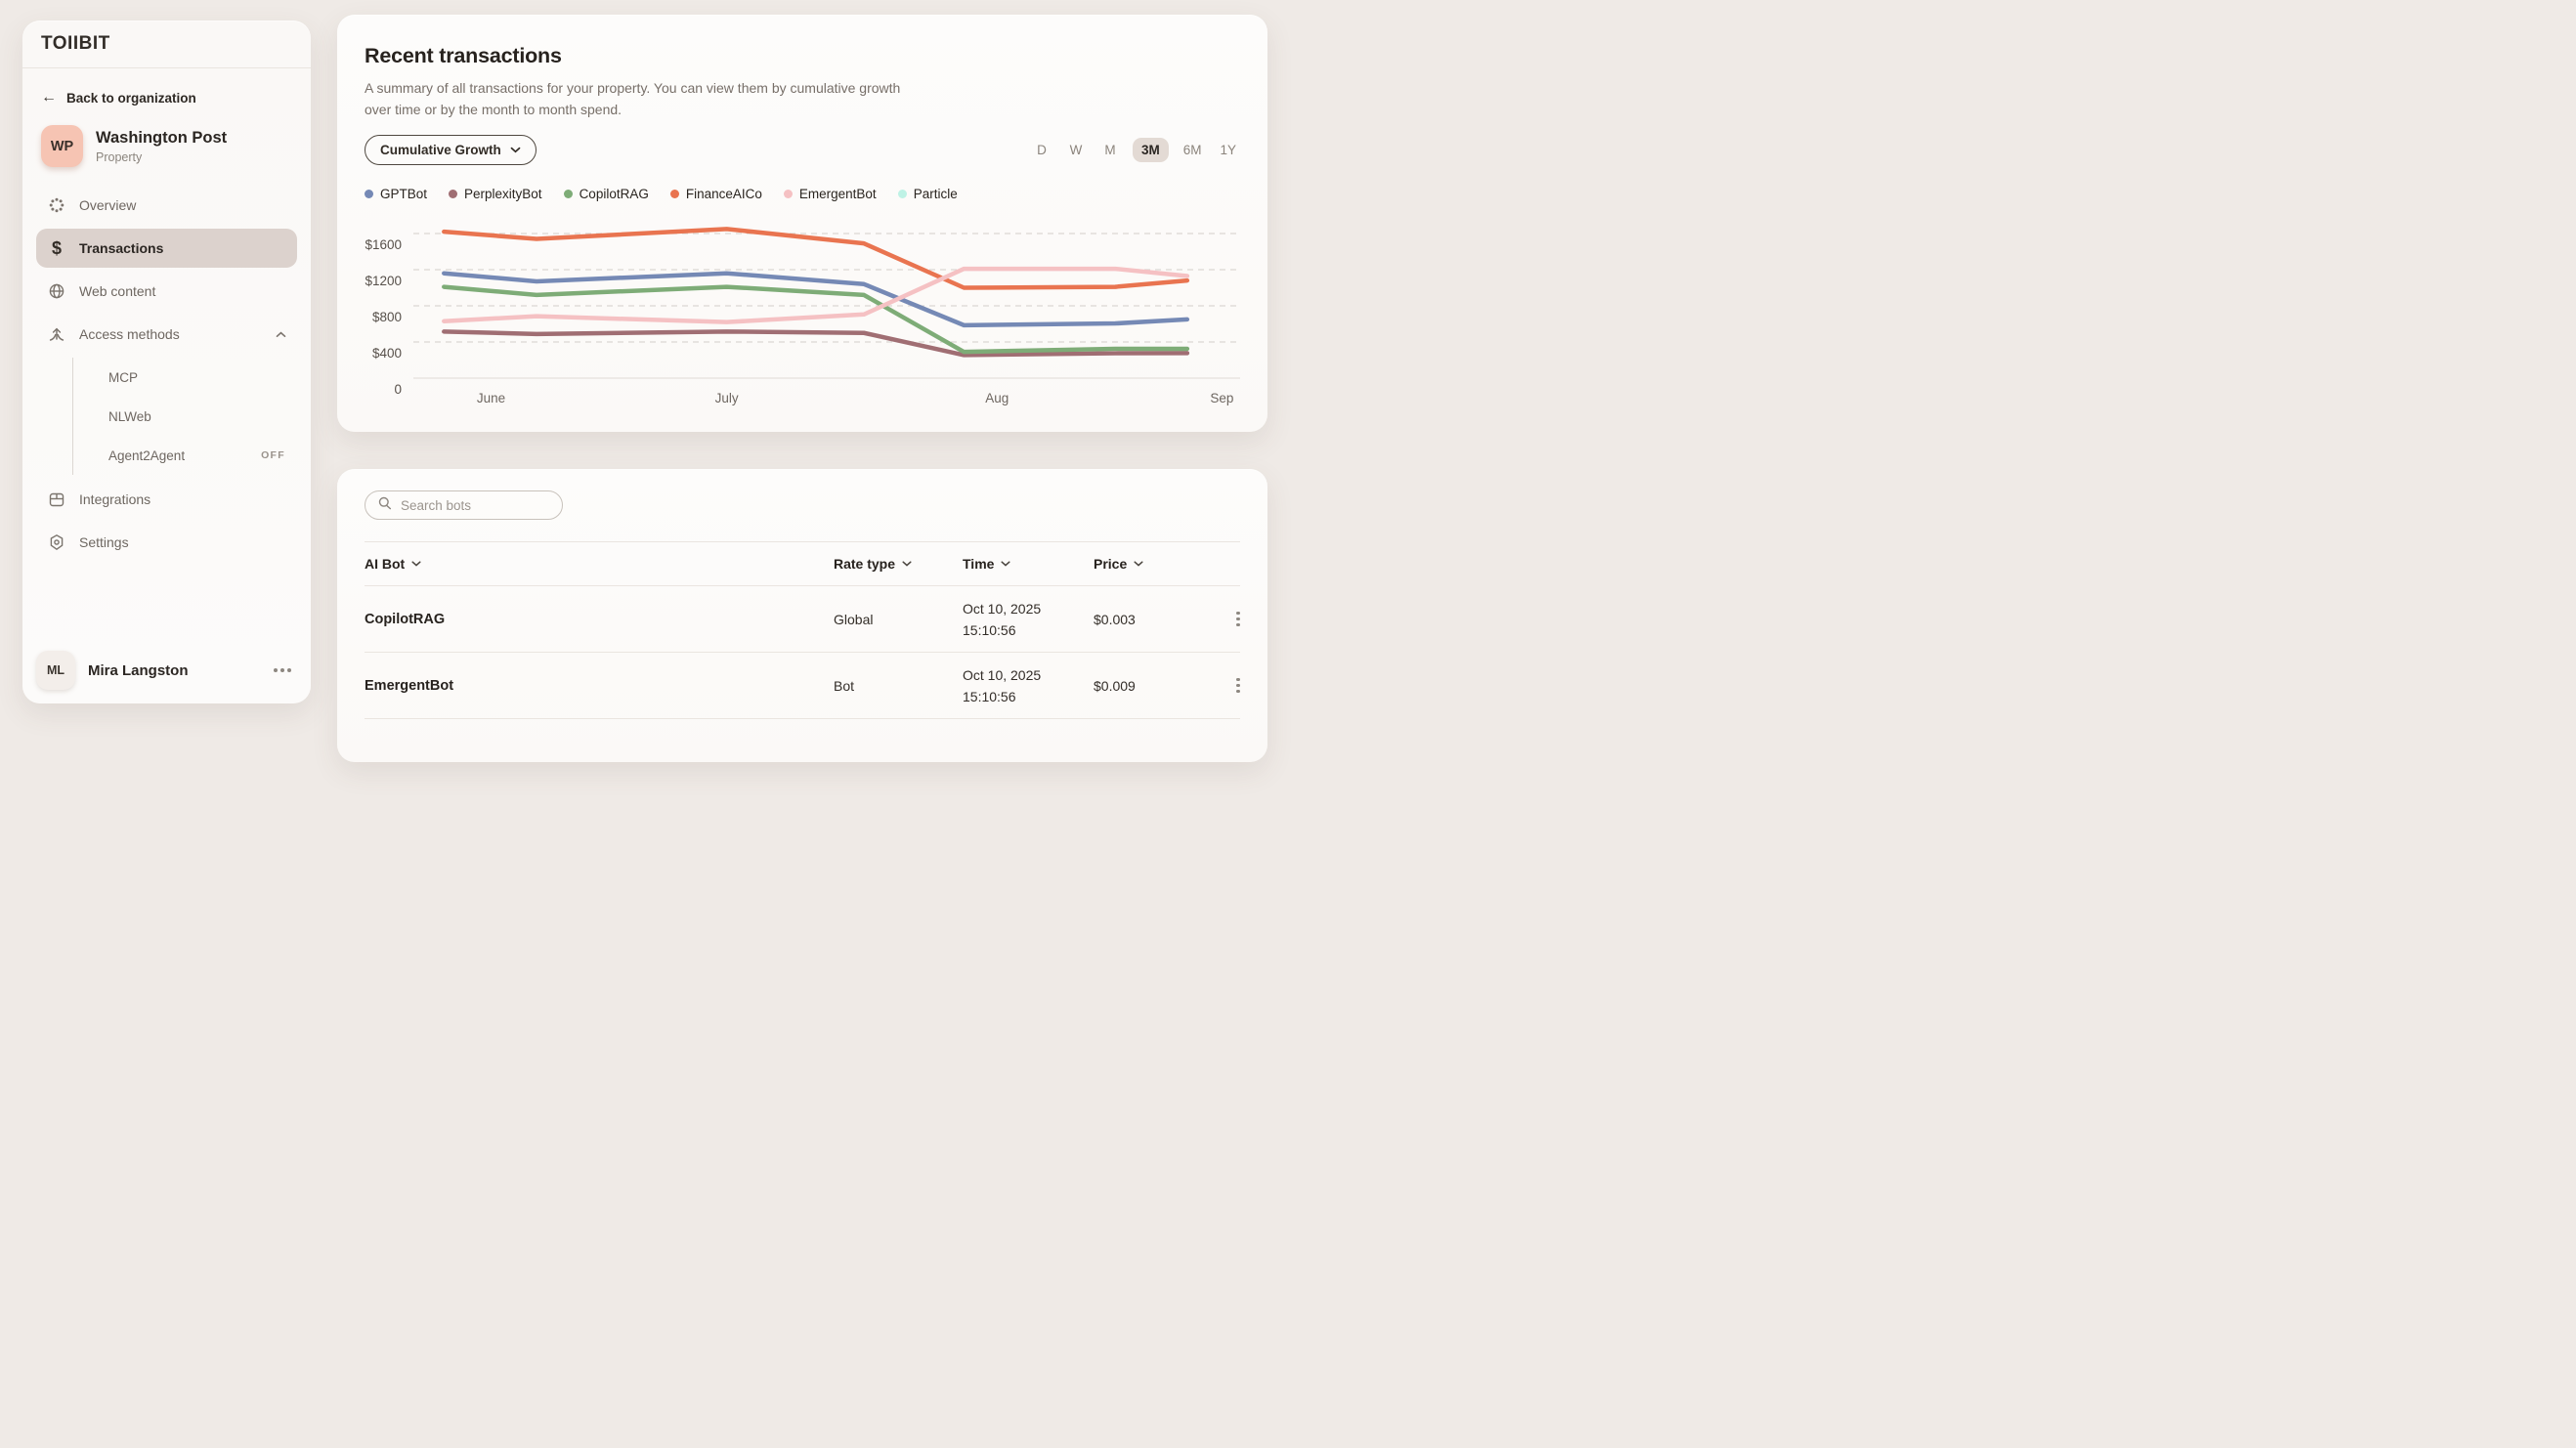 This screenshot has width=2576, height=1448. Describe the element at coordinates (57, 205) in the screenshot. I see `overview-icon` at that location.